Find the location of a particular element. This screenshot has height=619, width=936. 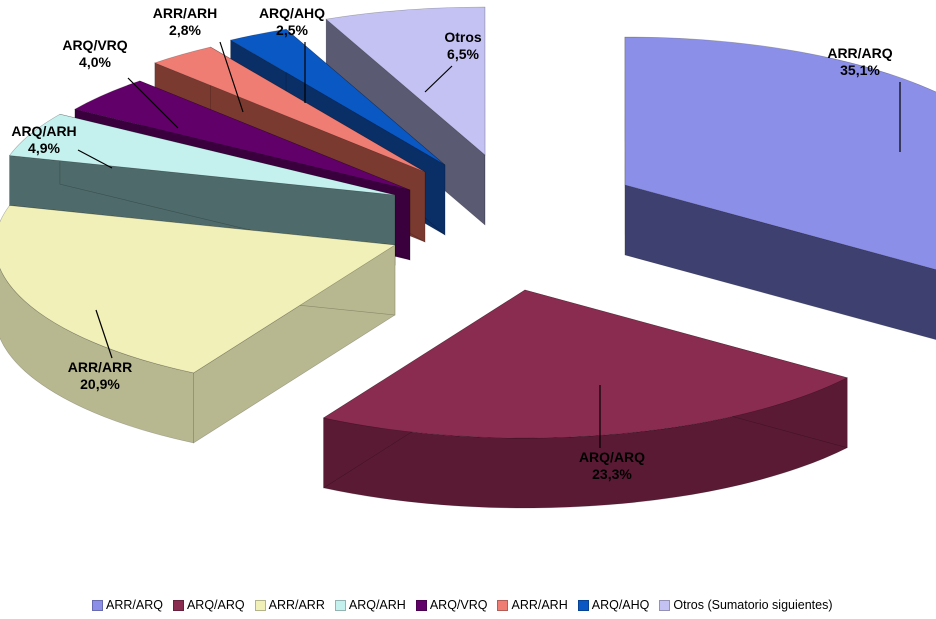

legend-item-arq-vrq: ARQ/VRQ is located at coordinates (452, 605).